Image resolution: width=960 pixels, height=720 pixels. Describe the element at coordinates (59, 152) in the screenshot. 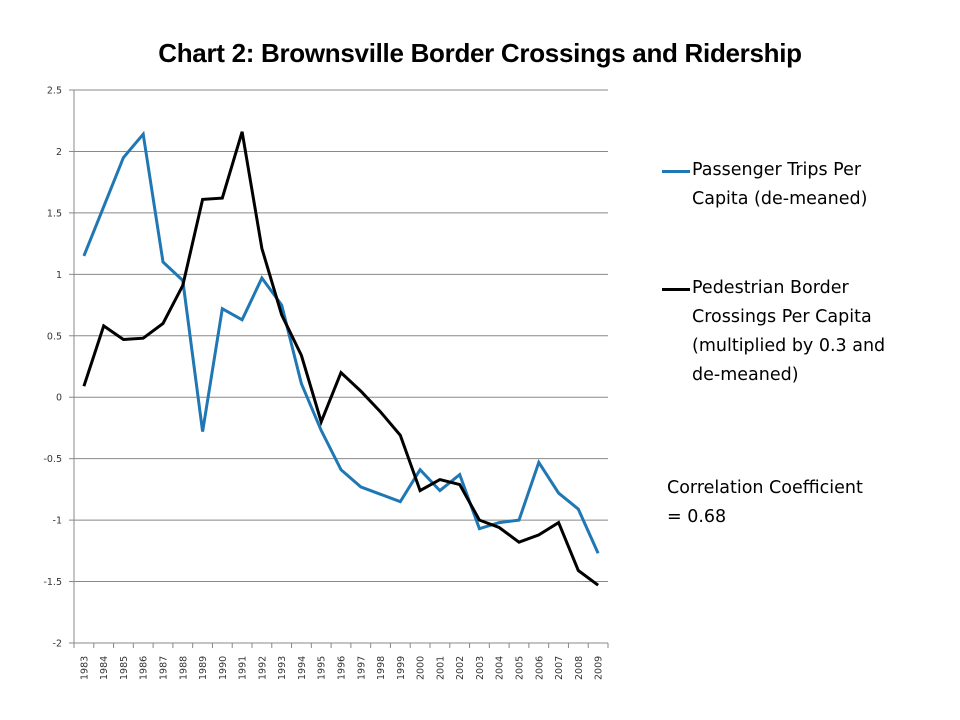

I see `y-tick-label: 2` at that location.